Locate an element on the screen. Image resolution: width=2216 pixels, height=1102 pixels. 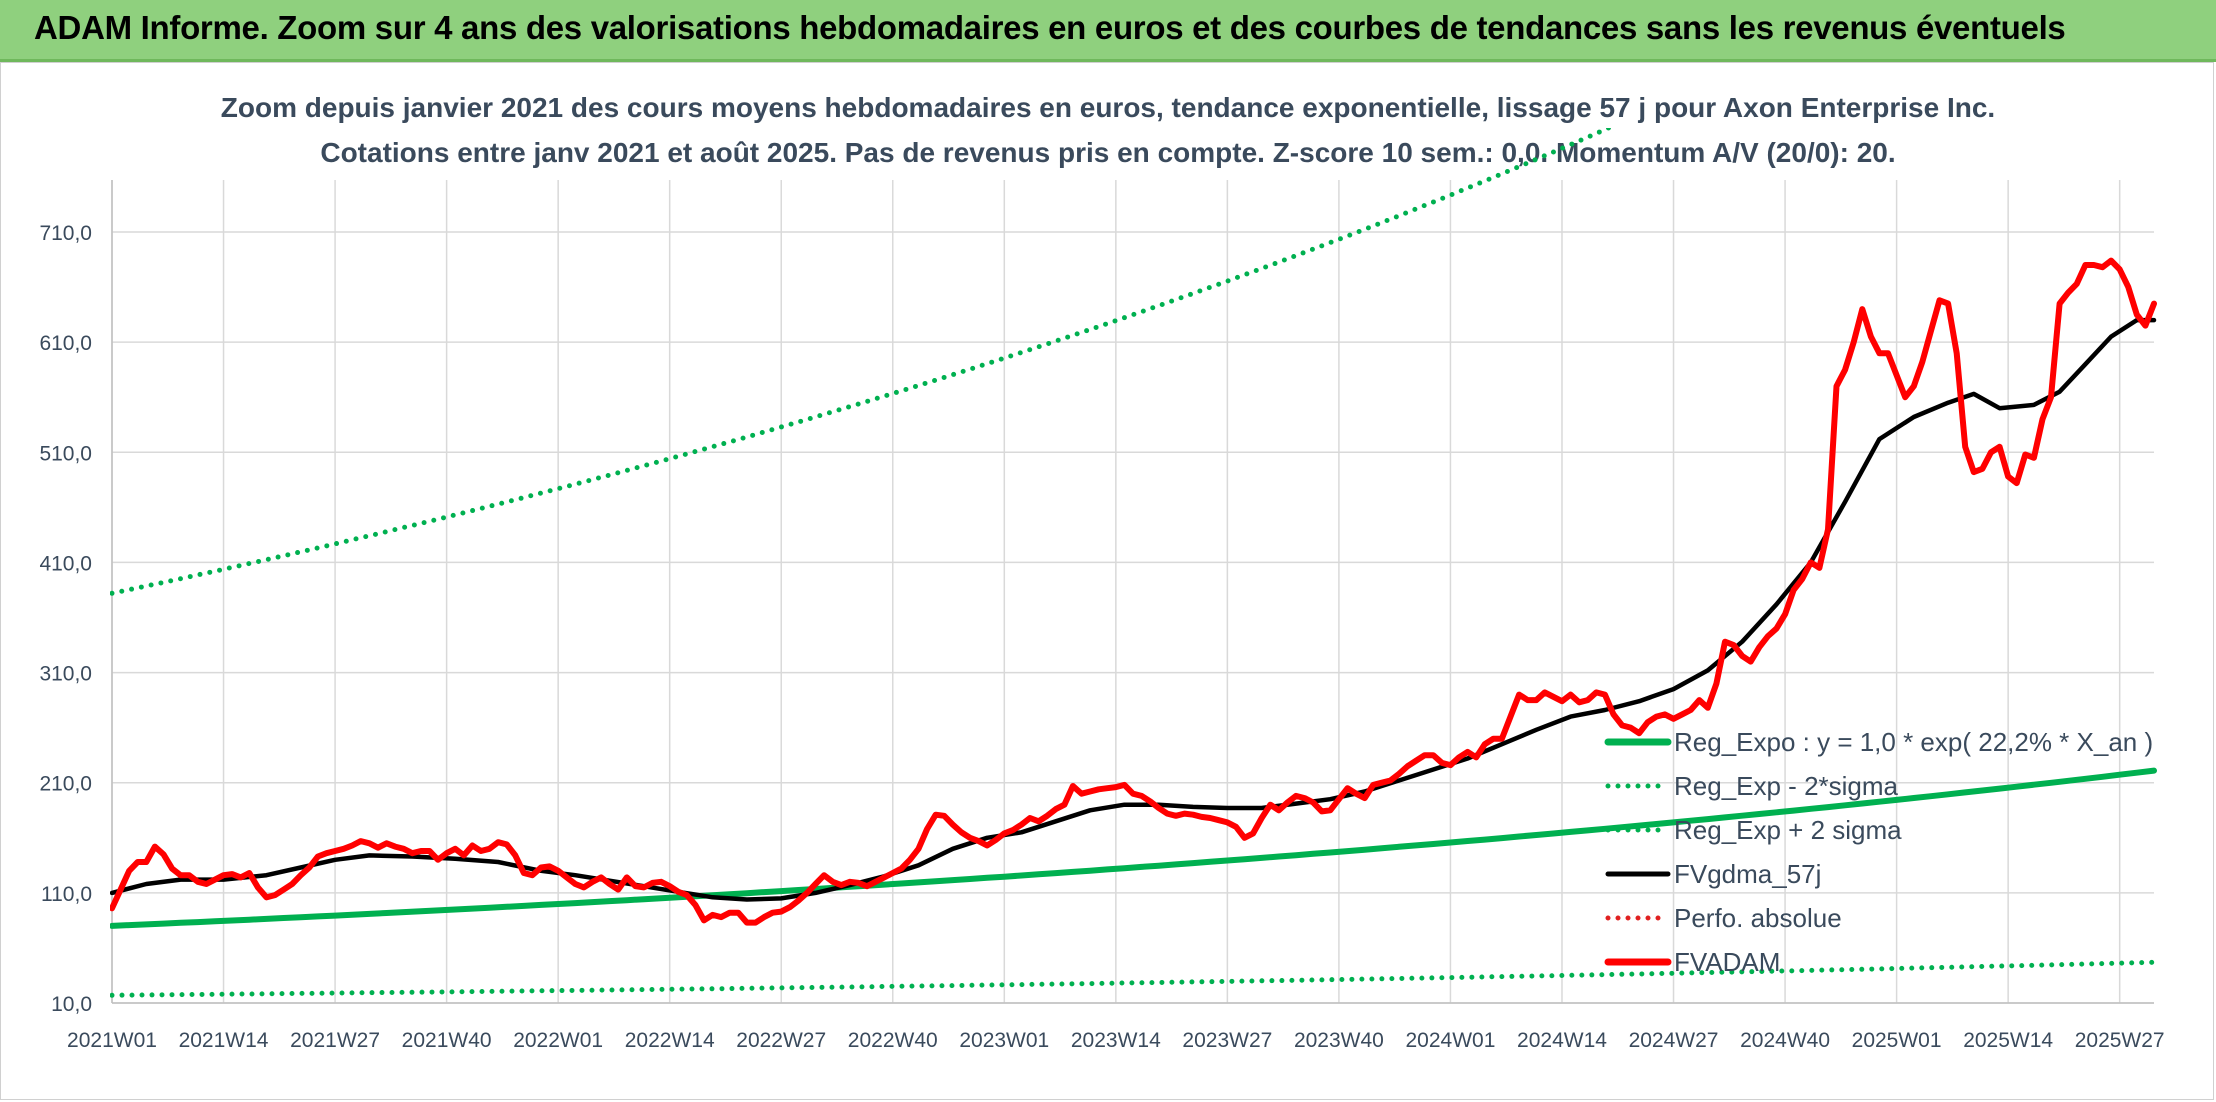
x-tick-label: 2023W27 is located at coordinates (1227, 1040).